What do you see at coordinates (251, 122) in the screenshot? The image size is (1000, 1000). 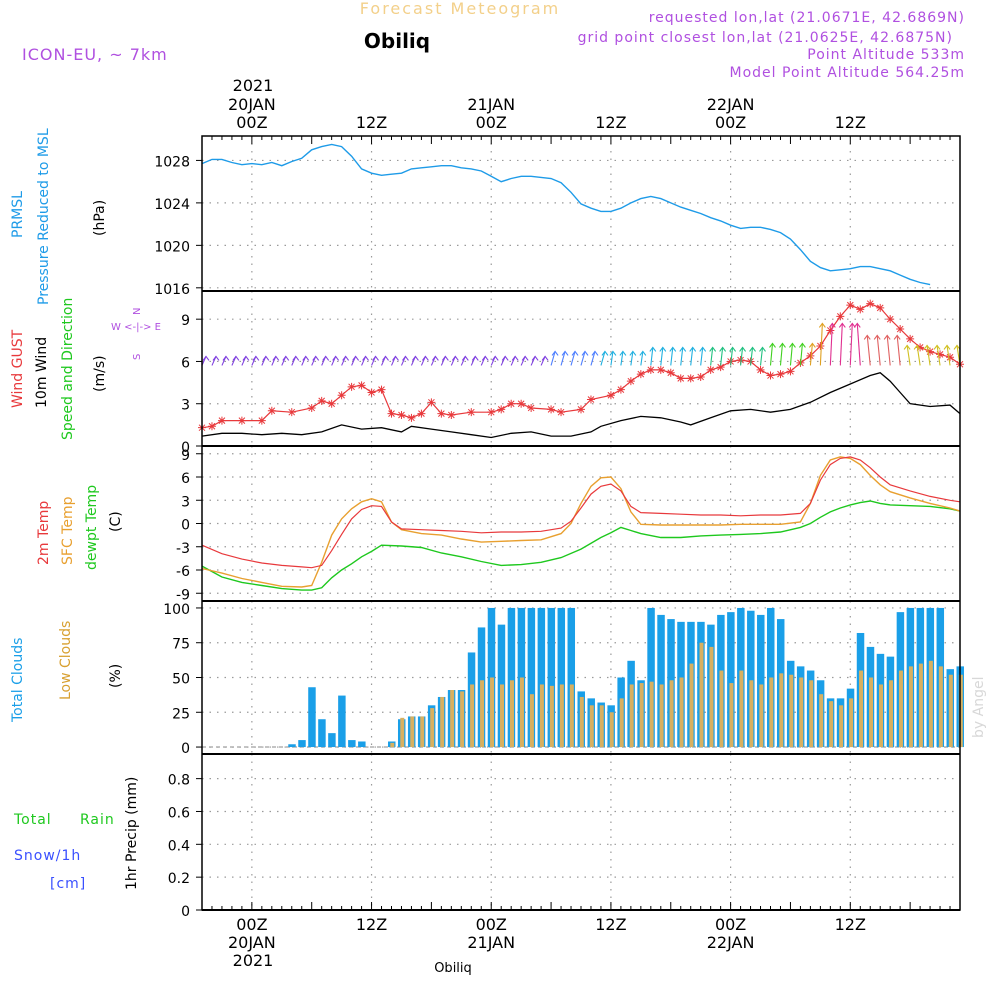 I see `top-time-label: 00Z` at bounding box center [251, 122].